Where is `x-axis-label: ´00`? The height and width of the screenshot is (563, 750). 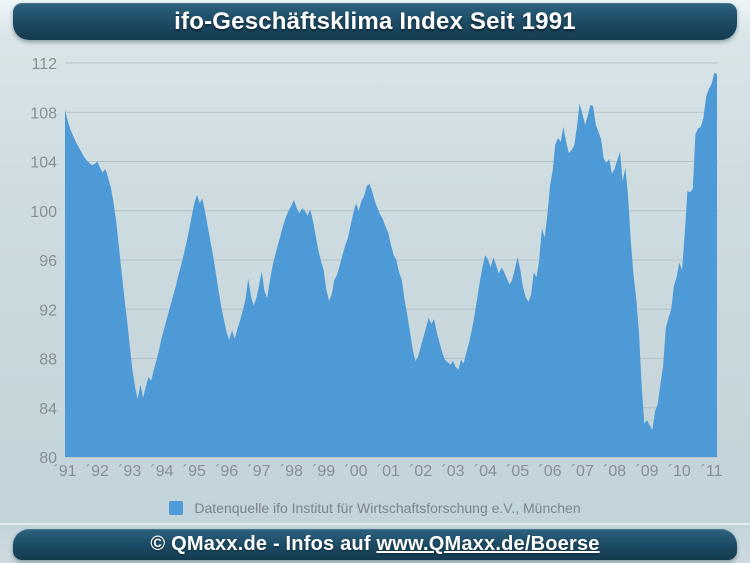 x-axis-label: ´00 is located at coordinates (355, 471).